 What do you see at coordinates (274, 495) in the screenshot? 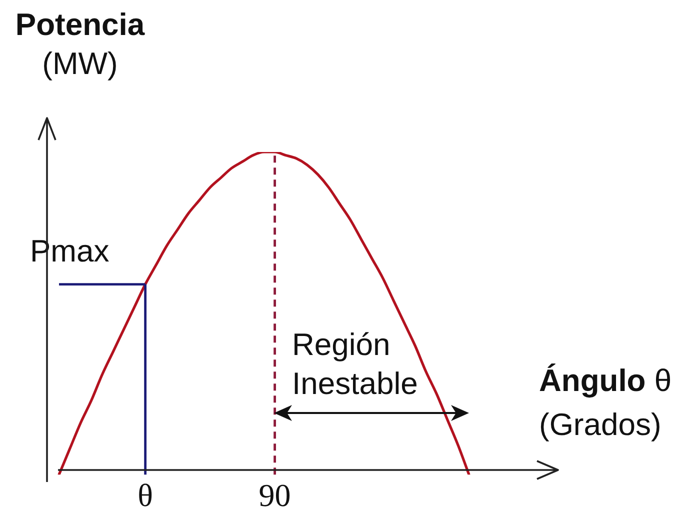
I see `x-tick-label: 90` at bounding box center [274, 495].